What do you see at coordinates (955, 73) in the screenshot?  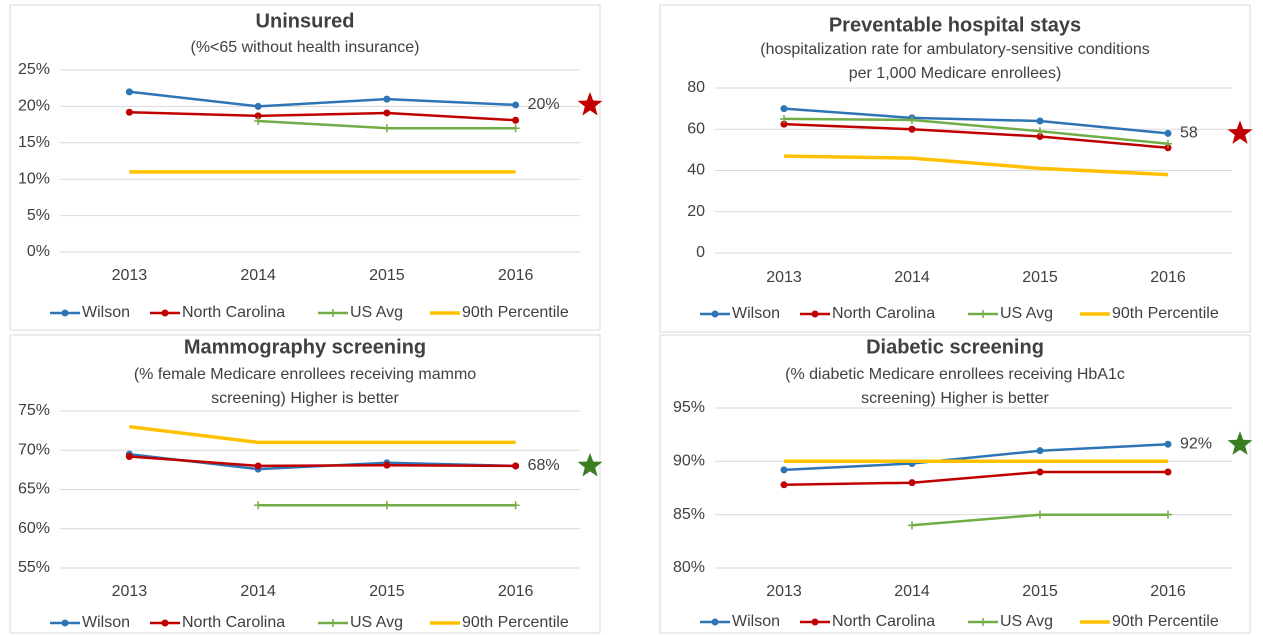 I see `chart-subtitle: per 1,000 Medicare enrollees)` at bounding box center [955, 73].